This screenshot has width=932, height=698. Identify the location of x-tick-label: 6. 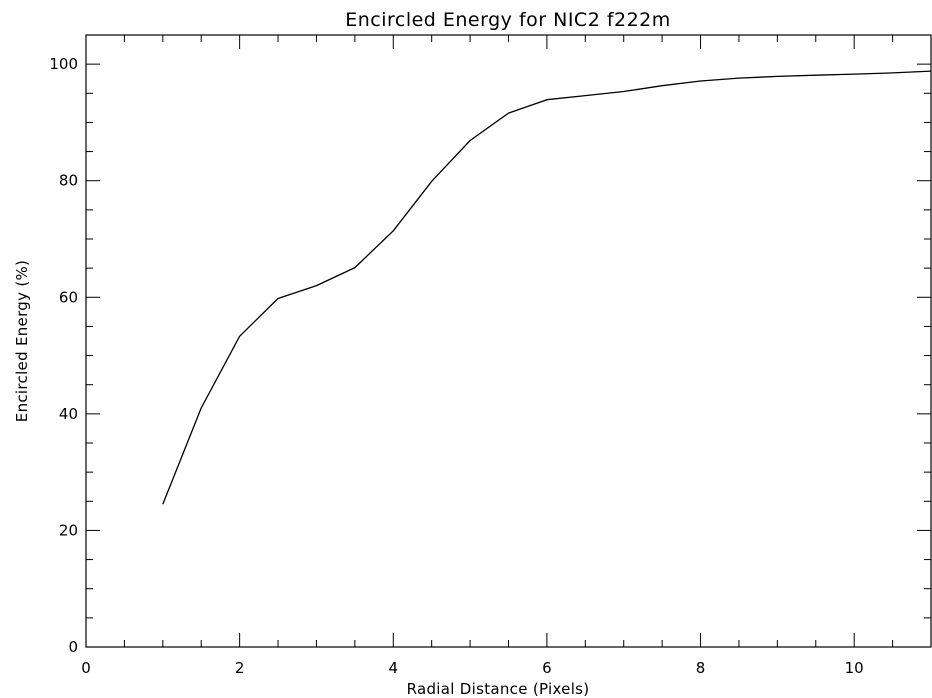
(547, 668).